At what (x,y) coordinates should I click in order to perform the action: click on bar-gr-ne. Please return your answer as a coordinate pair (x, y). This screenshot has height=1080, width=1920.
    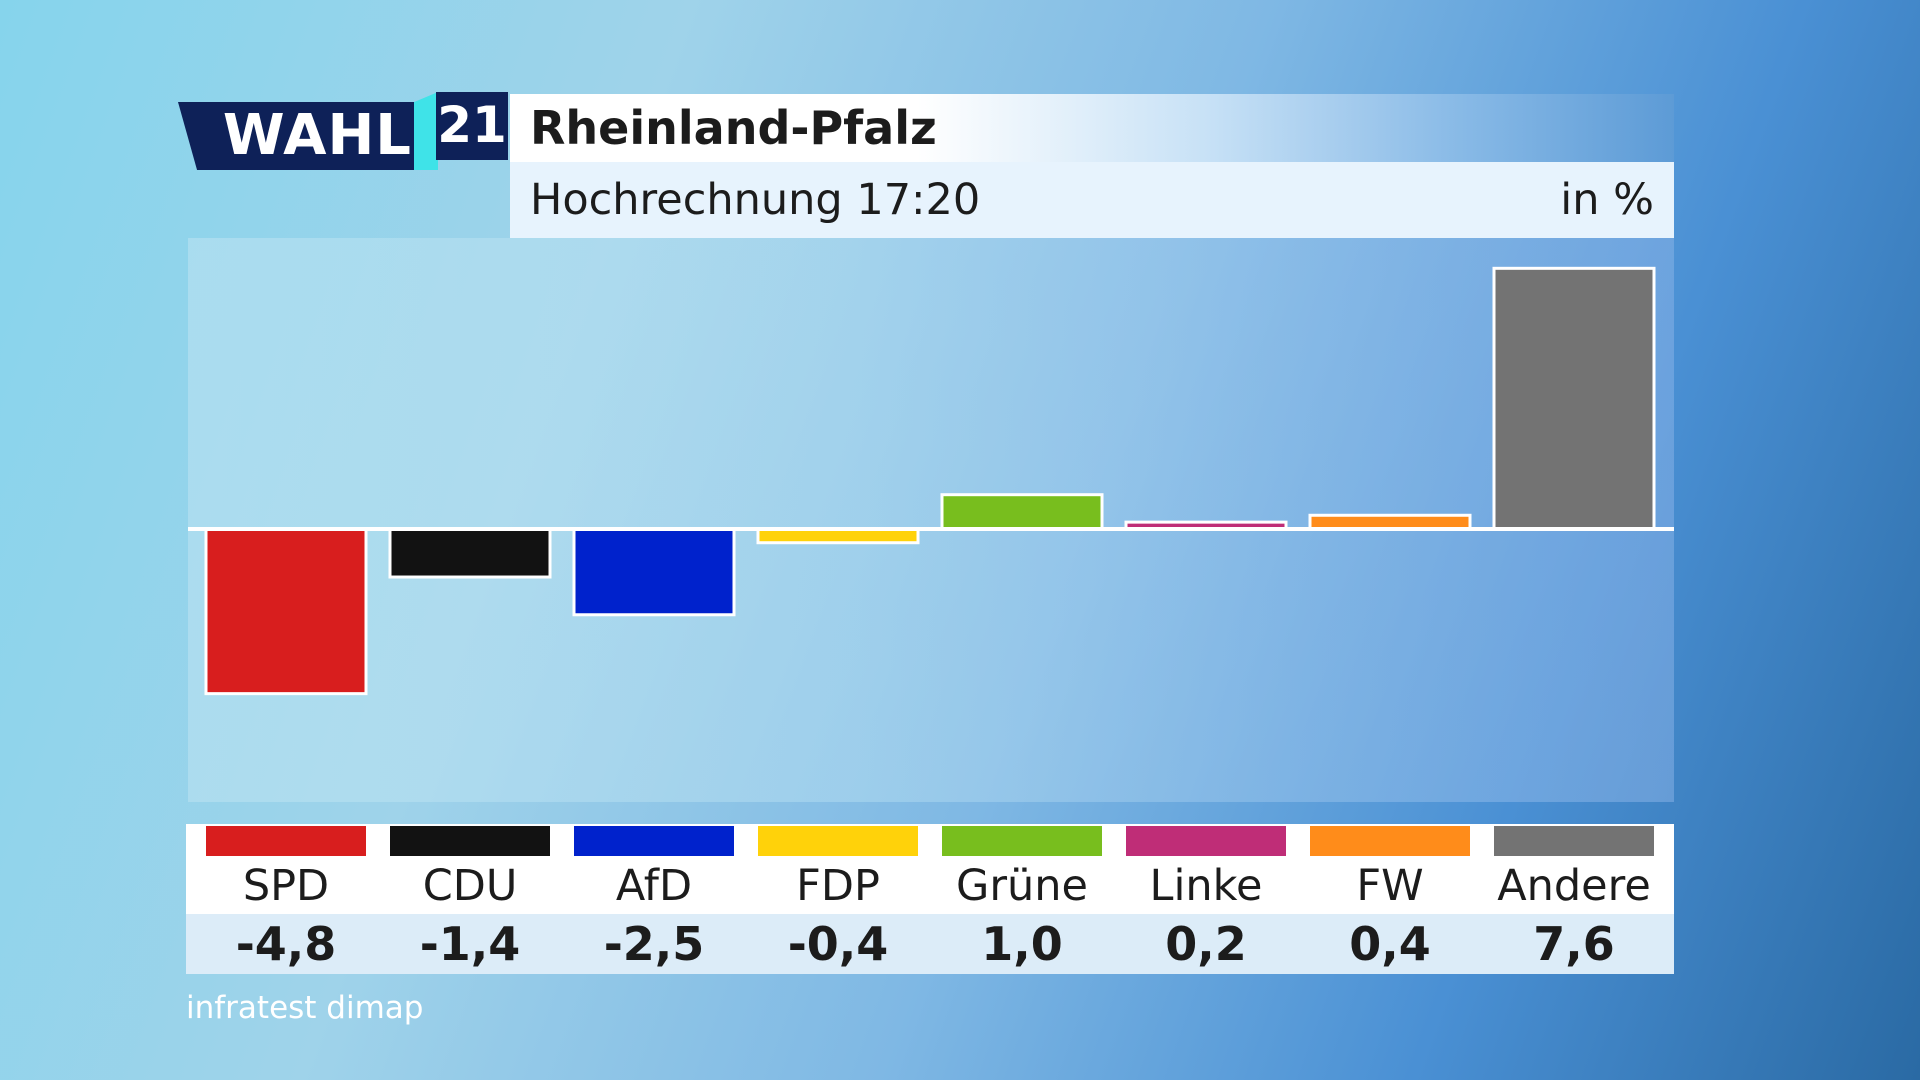
    Looking at the image, I should click on (1022, 512).